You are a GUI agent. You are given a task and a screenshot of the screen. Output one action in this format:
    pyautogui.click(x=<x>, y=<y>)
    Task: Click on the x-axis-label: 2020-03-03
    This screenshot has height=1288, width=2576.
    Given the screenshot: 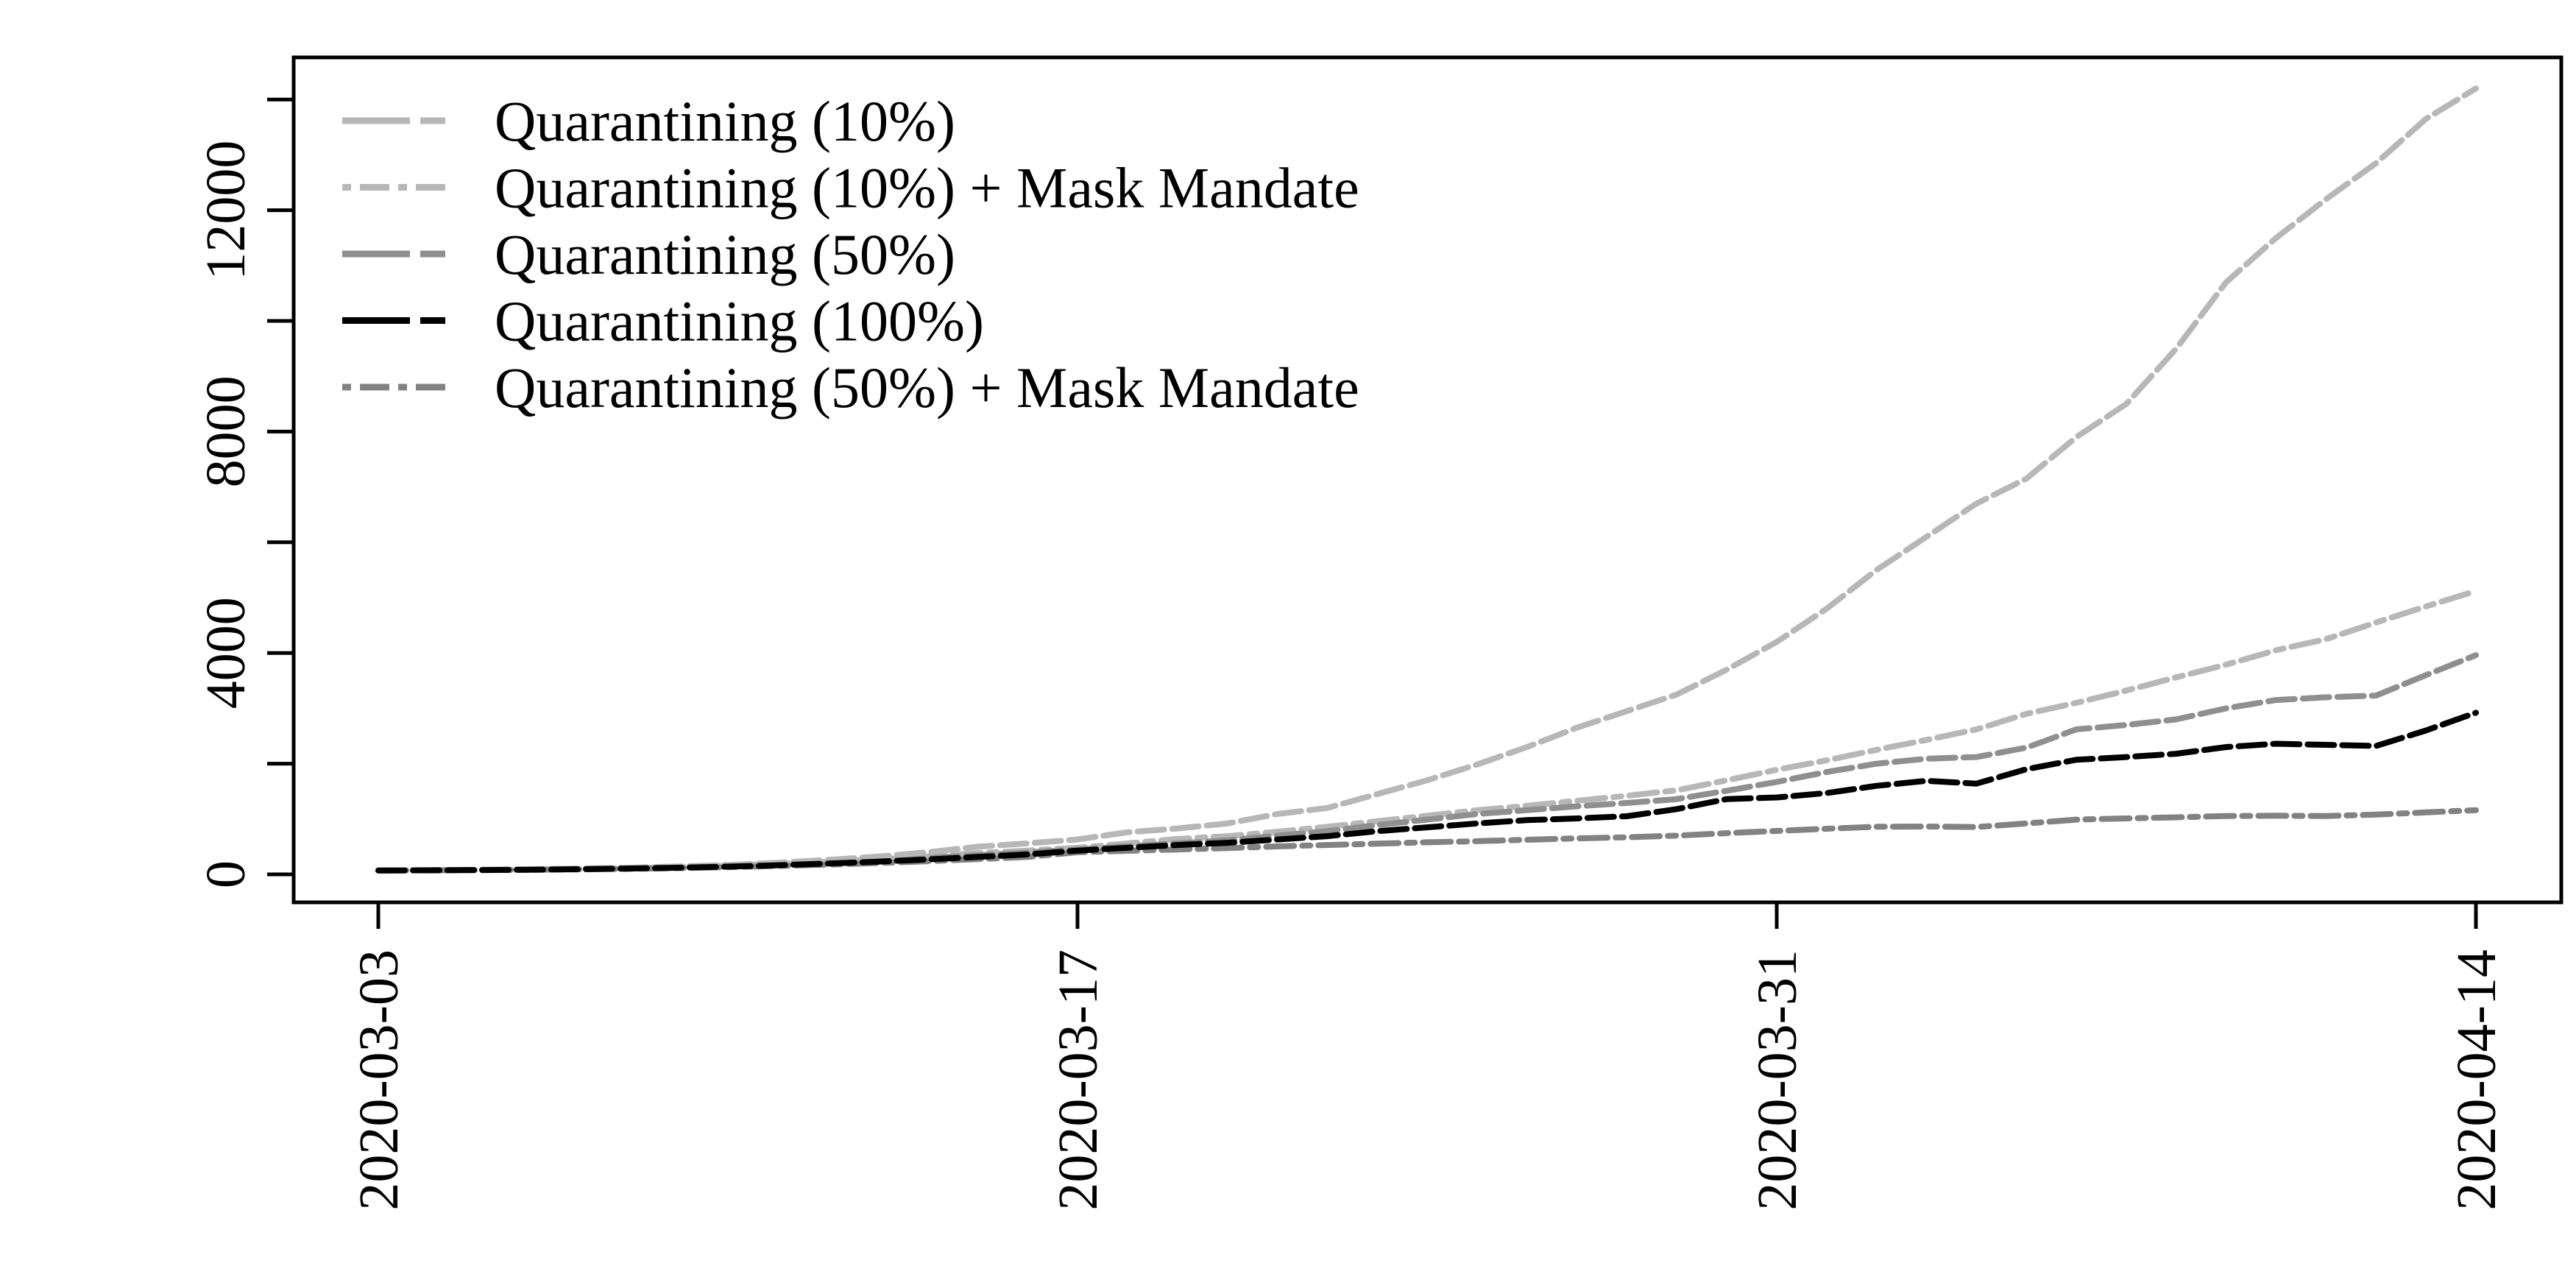 What is the action you would take?
    pyautogui.click(x=379, y=1080)
    